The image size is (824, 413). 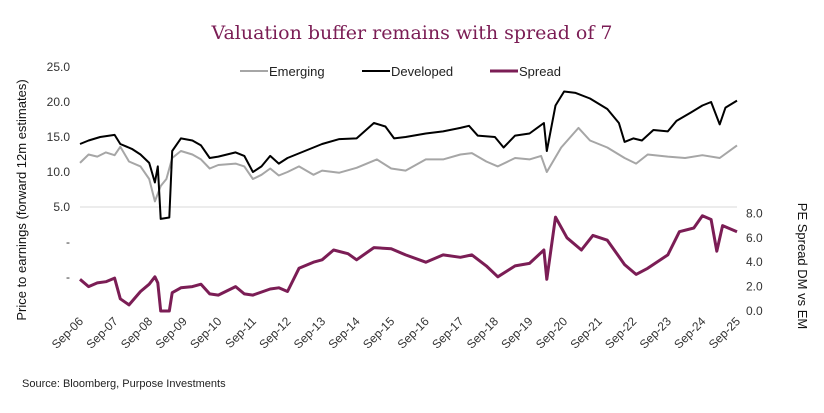 I want to click on right-tick-label: 8.0, so click(x=754, y=213).